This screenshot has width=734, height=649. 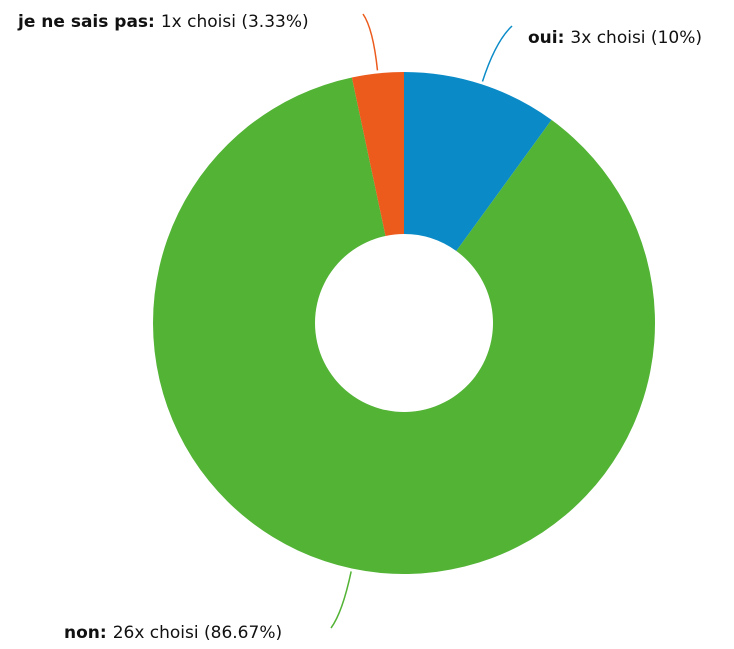 What do you see at coordinates (636, 38) in the screenshot?
I see `slice-value: 3x choisi (10%)` at bounding box center [636, 38].